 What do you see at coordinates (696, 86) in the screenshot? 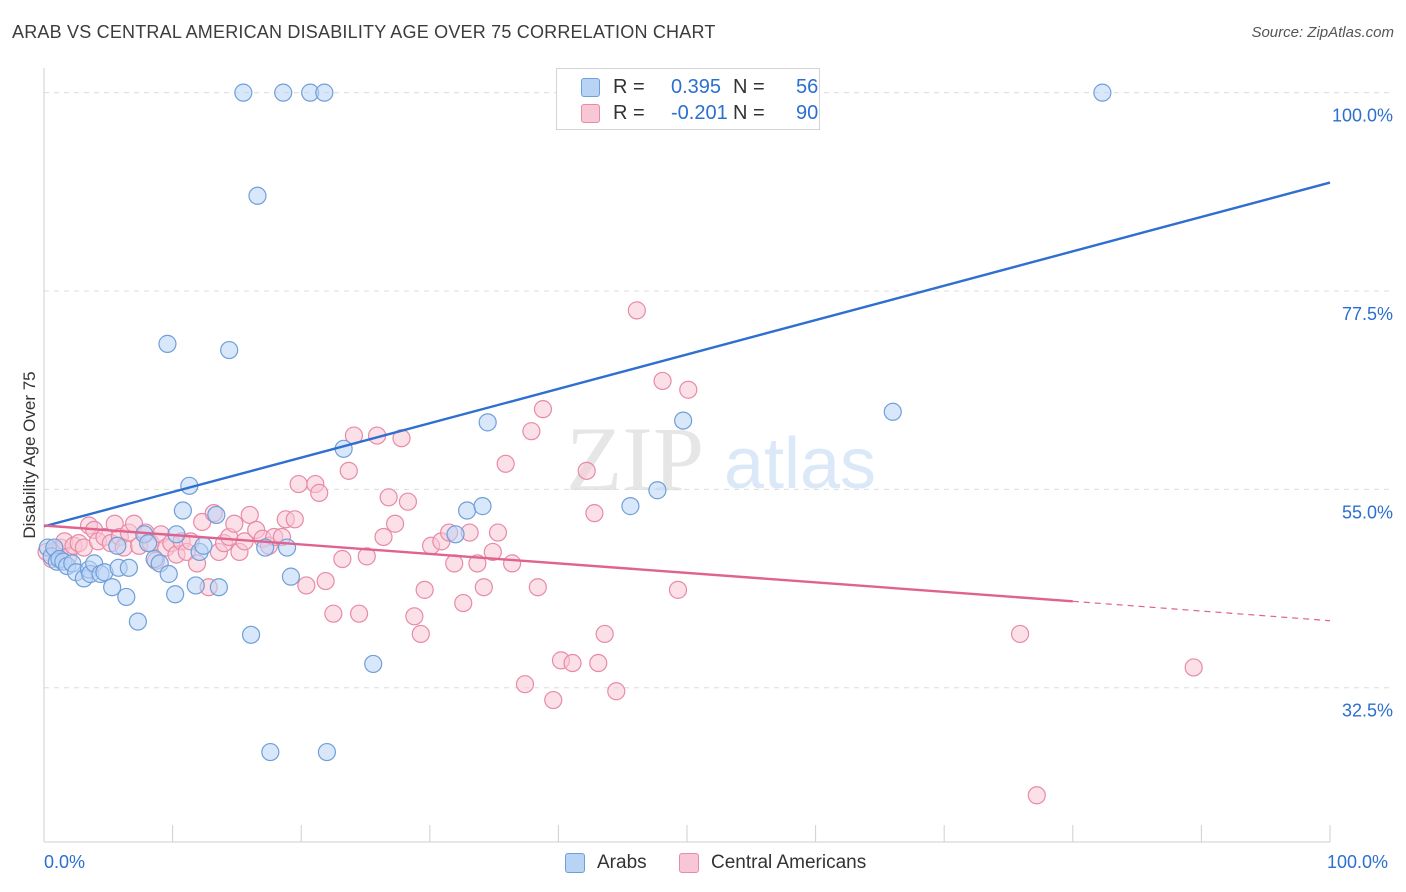
I see `legend-r-value: 0.395` at bounding box center [696, 86].